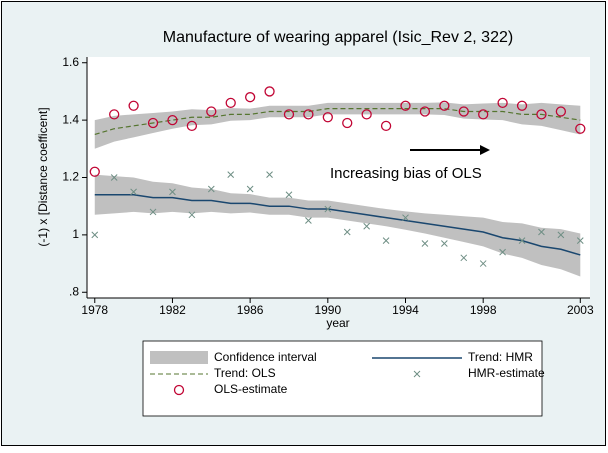 The width and height of the screenshot is (608, 453). I want to click on y-tick-label: 1.2, so click(70, 177).